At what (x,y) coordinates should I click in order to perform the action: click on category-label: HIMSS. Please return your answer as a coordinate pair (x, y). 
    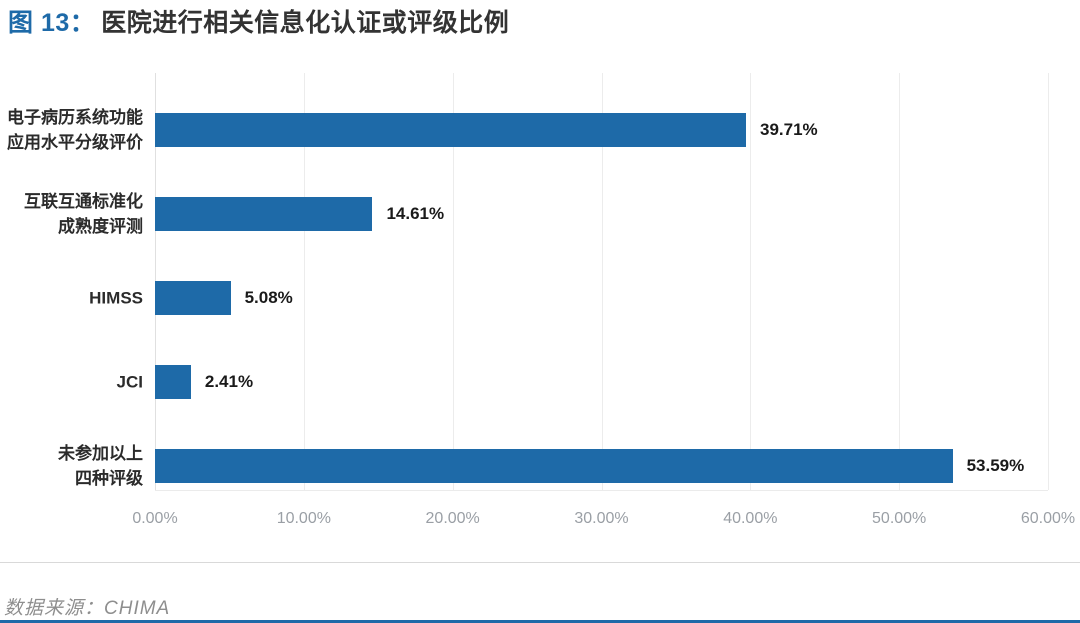
    Looking at the image, I should click on (116, 298).